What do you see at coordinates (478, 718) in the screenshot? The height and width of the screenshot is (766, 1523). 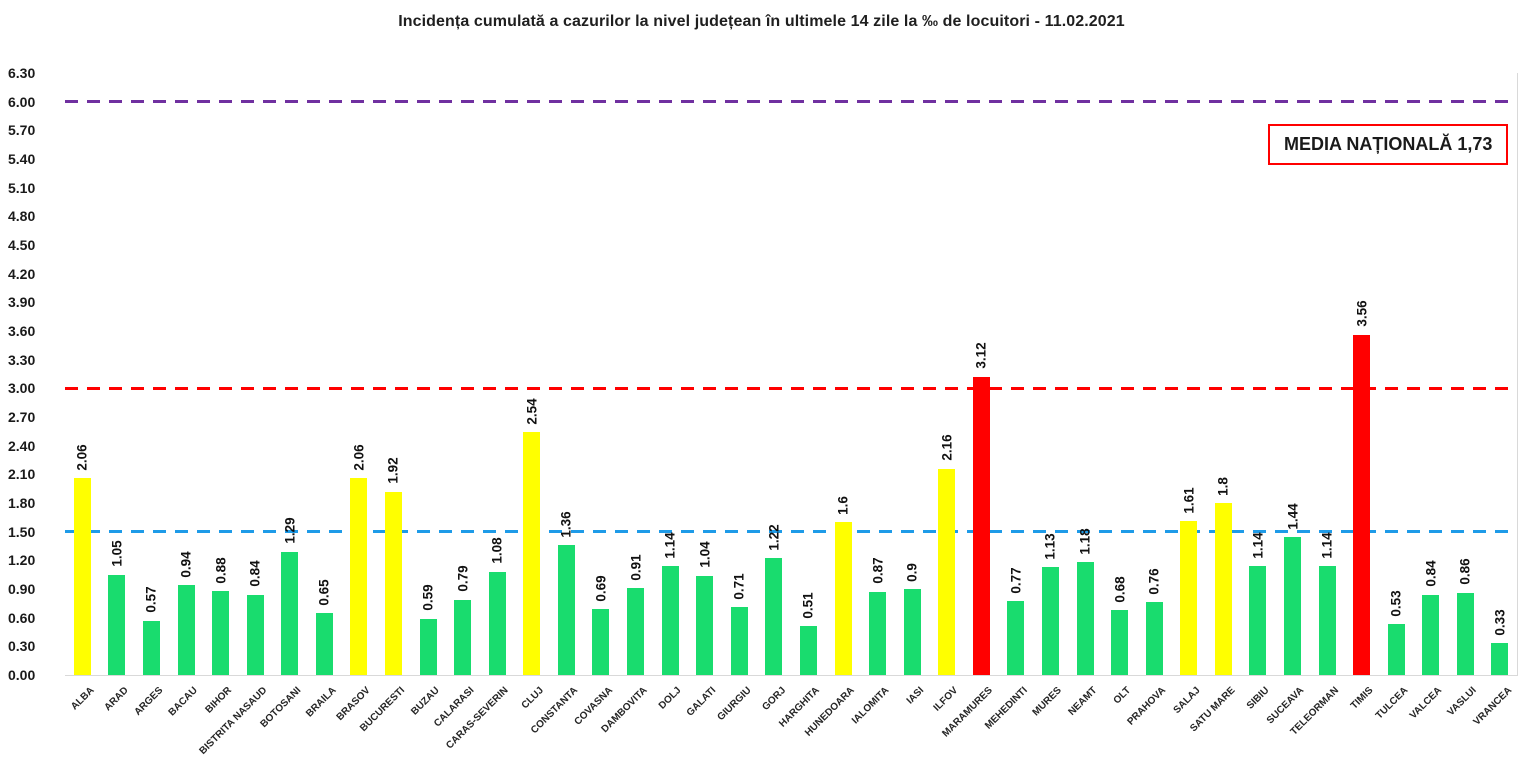 I see `x-axis-label: CARAS-SEVERIN` at bounding box center [478, 718].